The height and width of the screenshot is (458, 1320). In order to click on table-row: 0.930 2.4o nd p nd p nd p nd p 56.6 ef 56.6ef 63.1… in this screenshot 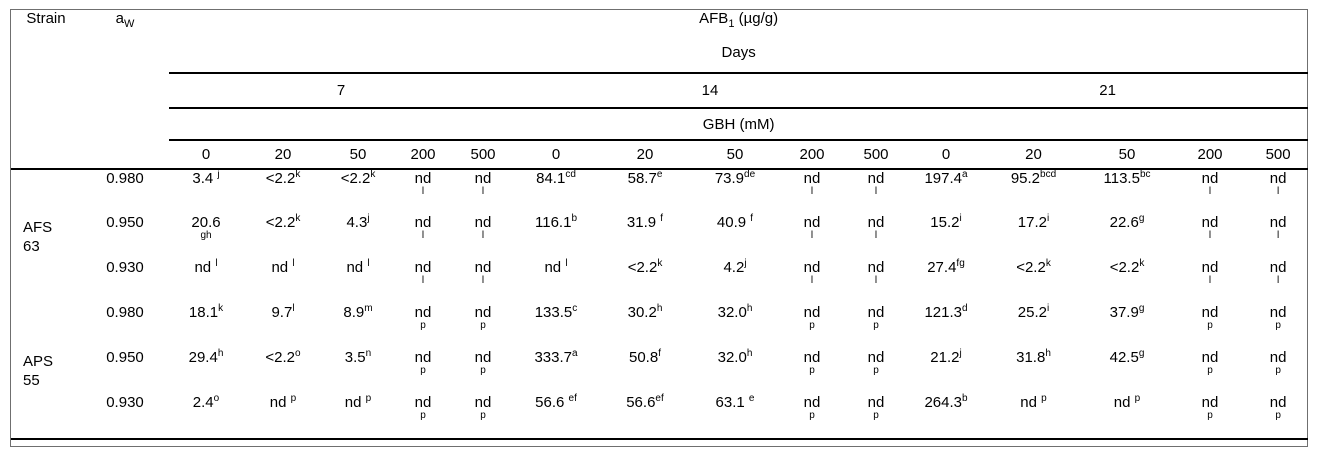, I will do `click(659, 416)`.